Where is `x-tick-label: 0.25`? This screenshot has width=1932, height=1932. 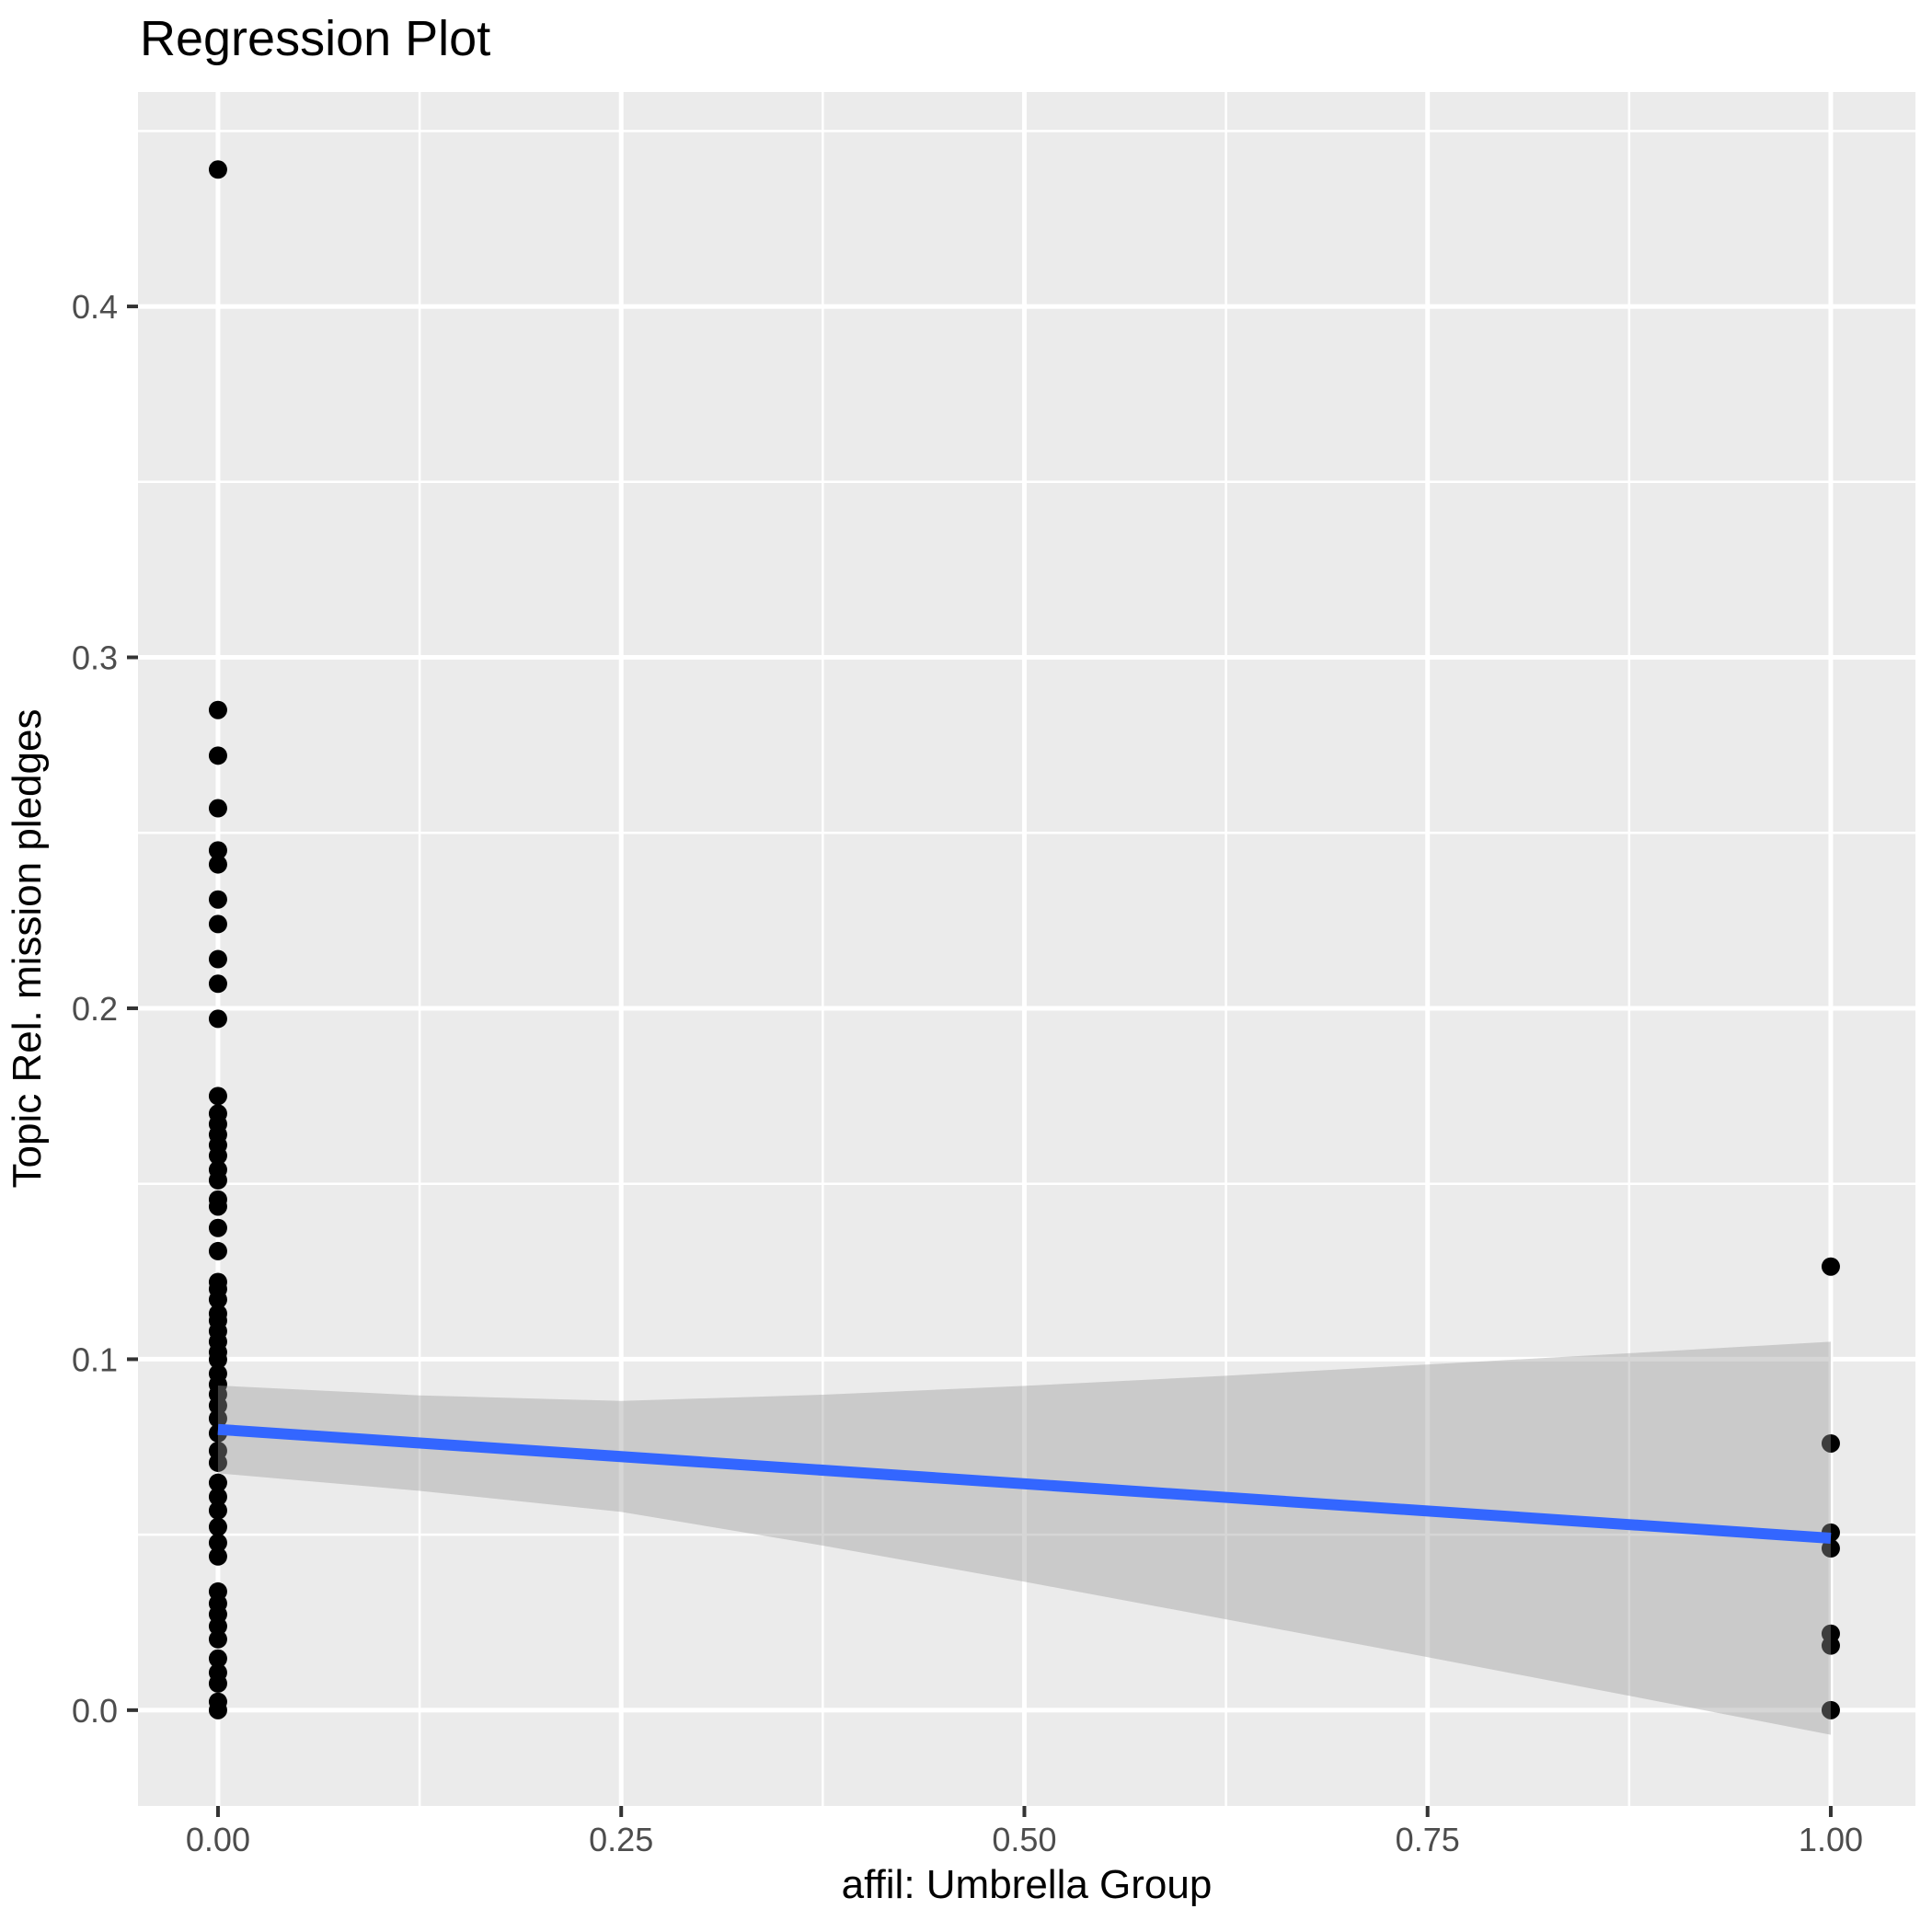 x-tick-label: 0.25 is located at coordinates (621, 1839).